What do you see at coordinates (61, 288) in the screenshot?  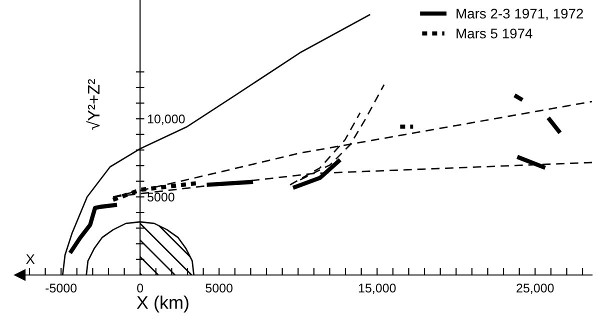 I see `x-tick-label: -5000` at bounding box center [61, 288].